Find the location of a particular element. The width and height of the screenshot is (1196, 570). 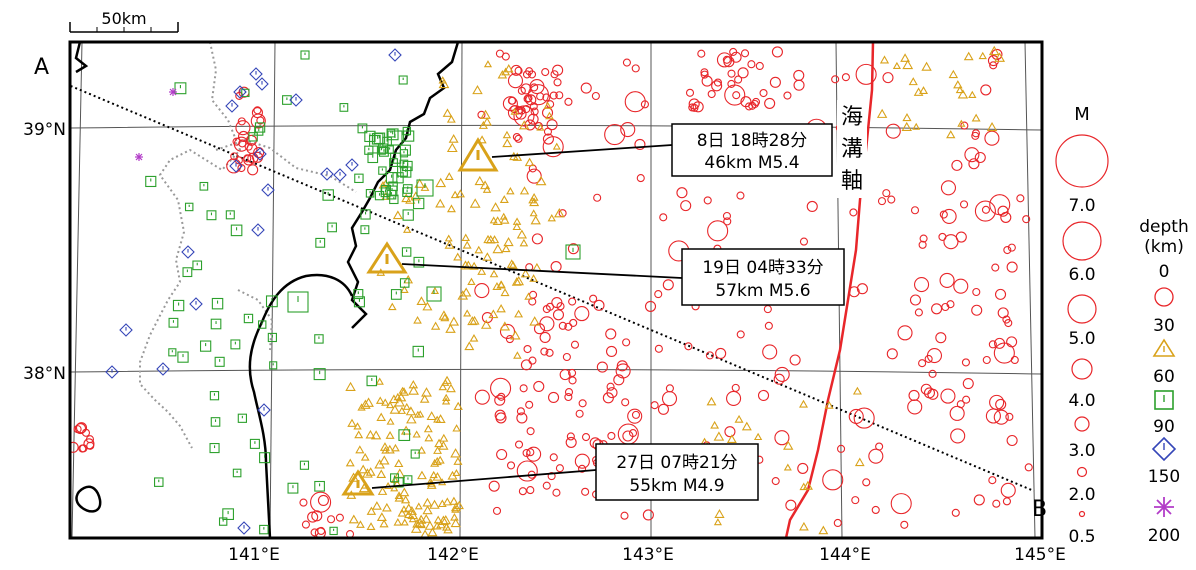

callout-19th: 19日 04時33分 57km M5.6 is located at coordinates (763, 277).